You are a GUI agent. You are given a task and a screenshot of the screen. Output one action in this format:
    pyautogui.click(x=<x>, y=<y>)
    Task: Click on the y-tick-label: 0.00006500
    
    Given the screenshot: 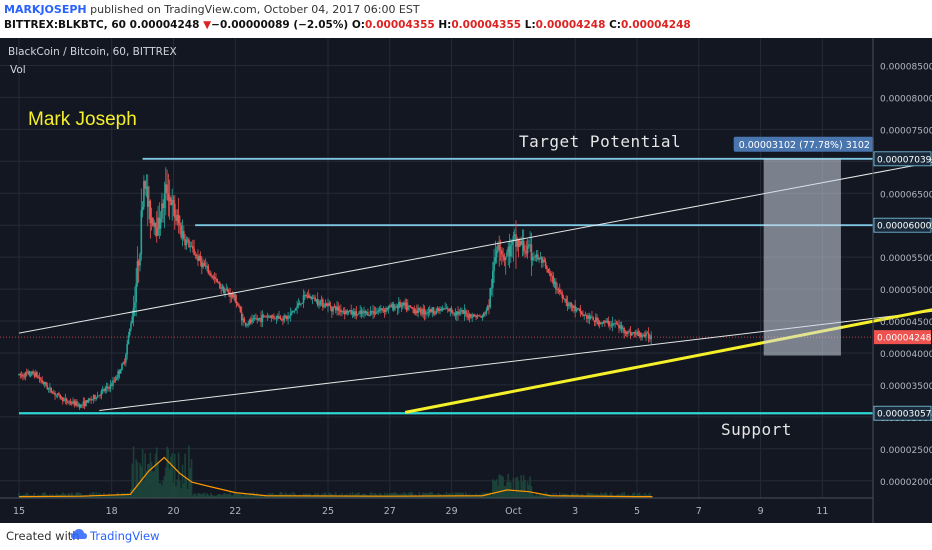 What is the action you would take?
    pyautogui.click(x=906, y=195)
    